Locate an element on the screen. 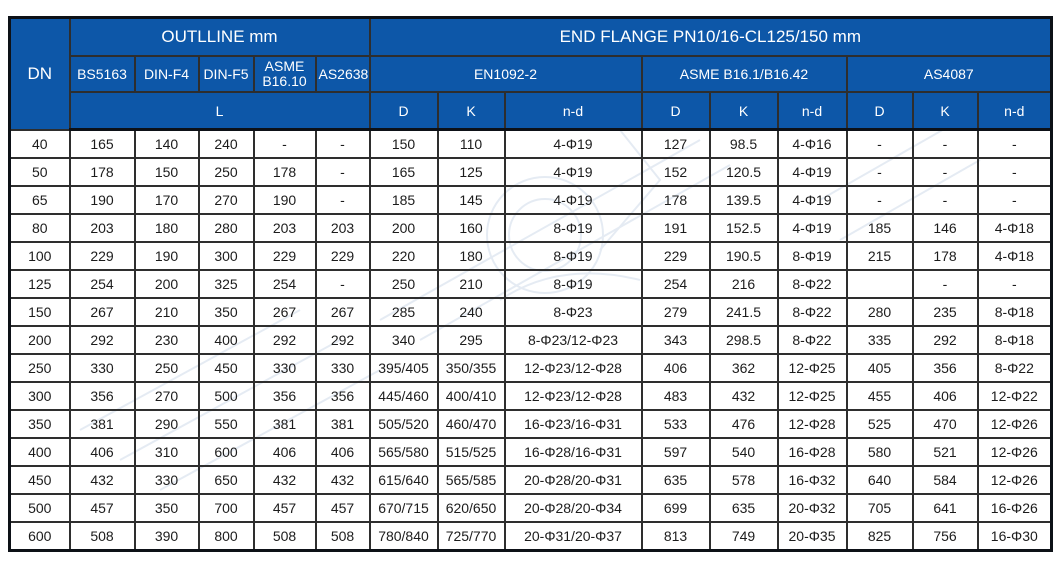 The width and height of the screenshot is (1058, 573). subcolumn-header-asme-nd: n-d is located at coordinates (812, 111).